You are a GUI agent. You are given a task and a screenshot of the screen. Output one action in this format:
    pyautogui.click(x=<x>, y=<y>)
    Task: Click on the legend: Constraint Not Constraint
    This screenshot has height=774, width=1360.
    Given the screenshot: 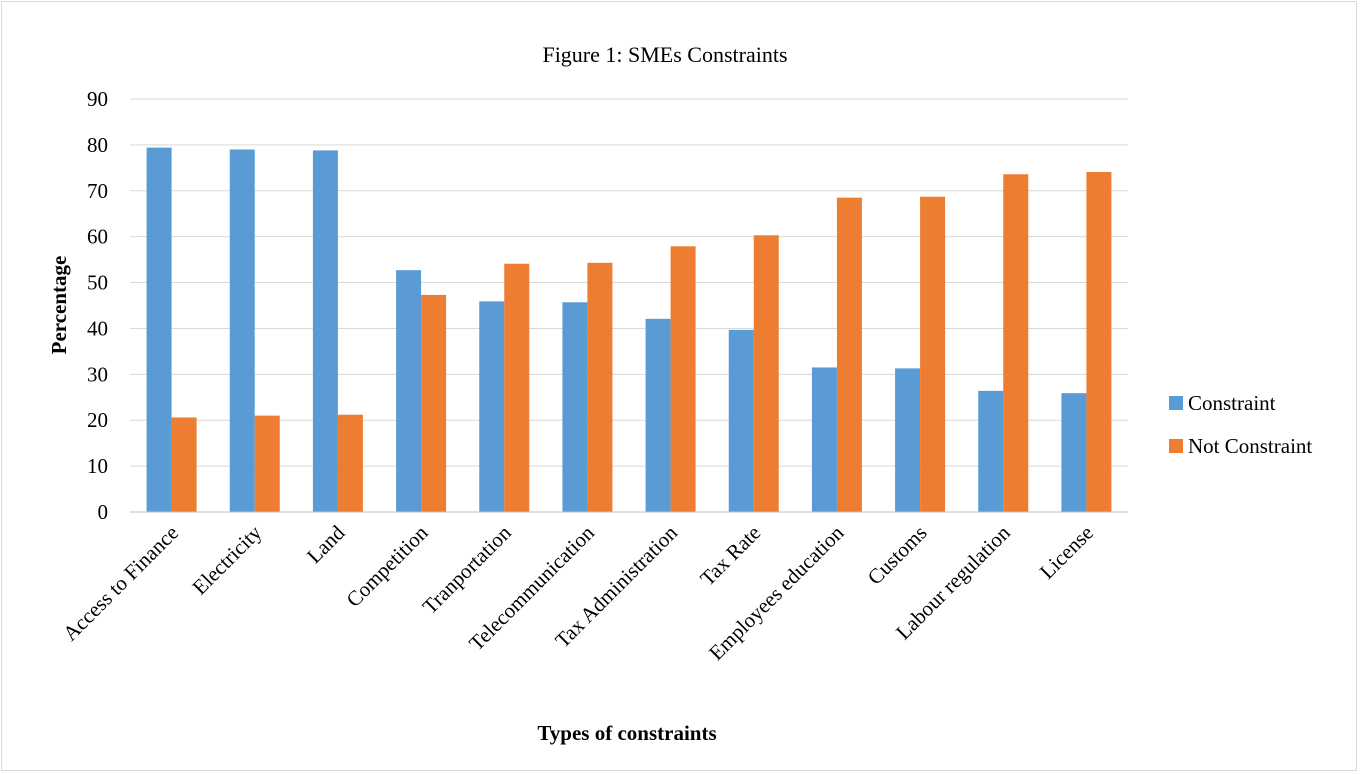 What is the action you would take?
    pyautogui.click(x=1240, y=424)
    